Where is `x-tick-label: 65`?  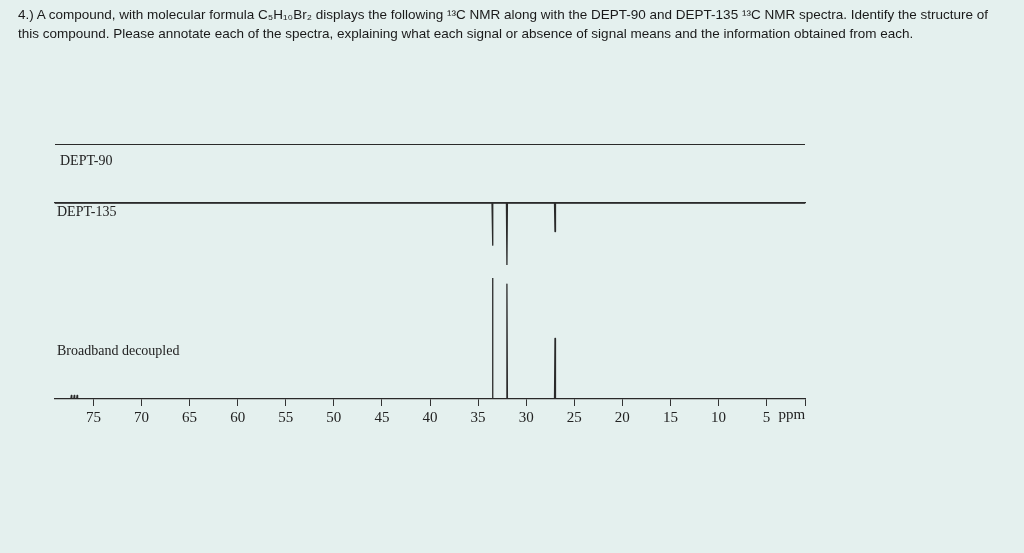
x-tick-label: 65 is located at coordinates (190, 416).